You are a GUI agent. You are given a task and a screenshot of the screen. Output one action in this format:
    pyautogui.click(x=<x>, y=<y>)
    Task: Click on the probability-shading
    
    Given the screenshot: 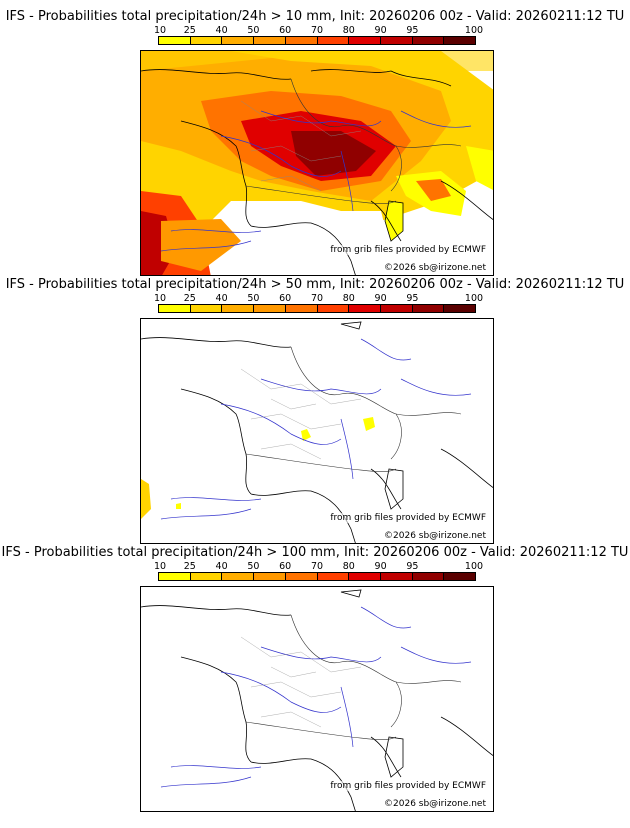 What is the action you would take?
    pyautogui.click(x=258, y=468)
    